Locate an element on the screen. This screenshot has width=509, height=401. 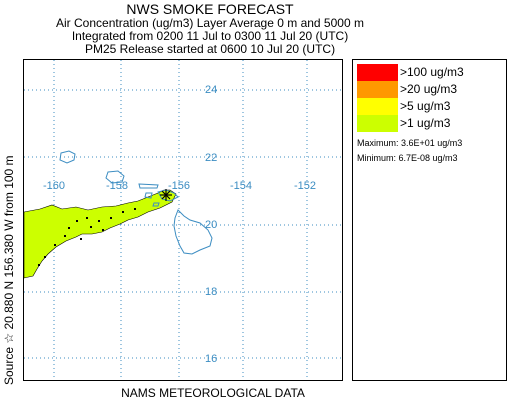
lon-label: -160 is located at coordinates (54, 186).